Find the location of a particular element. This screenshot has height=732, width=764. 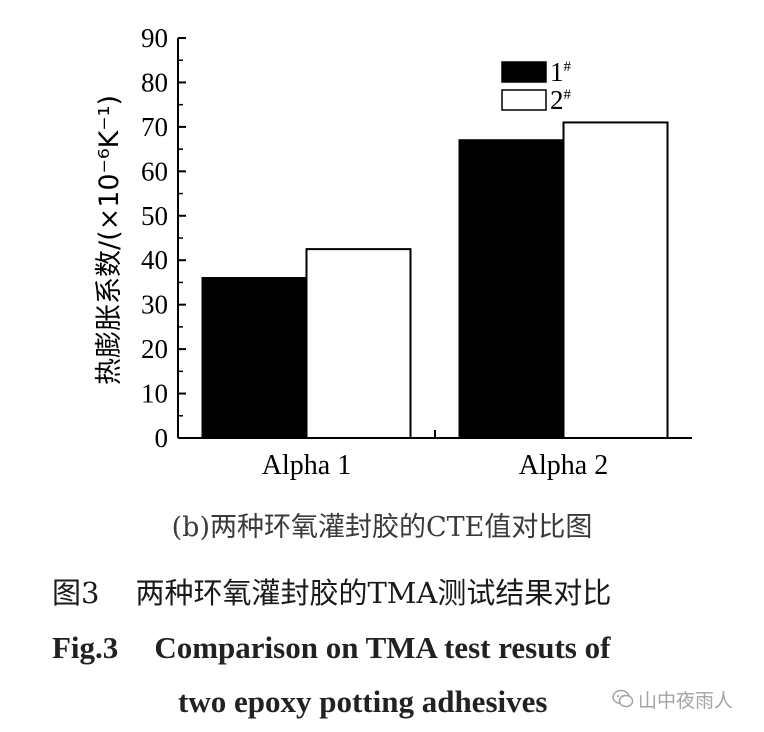

figure-title-english-1: Comparison on TMA test resuts of is located at coordinates (382, 647).